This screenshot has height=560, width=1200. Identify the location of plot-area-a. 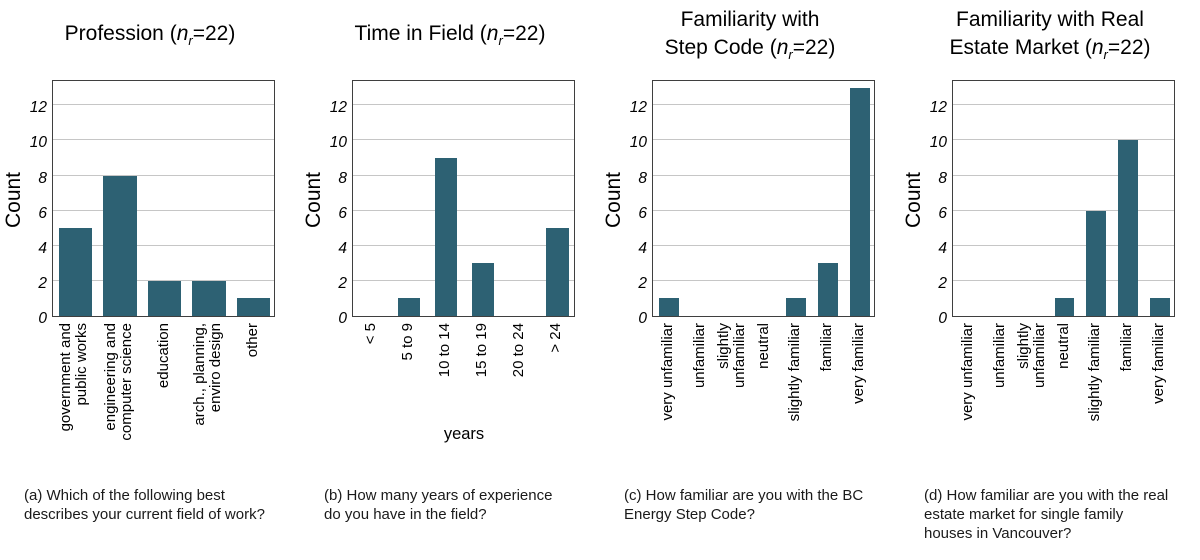
(163, 198).